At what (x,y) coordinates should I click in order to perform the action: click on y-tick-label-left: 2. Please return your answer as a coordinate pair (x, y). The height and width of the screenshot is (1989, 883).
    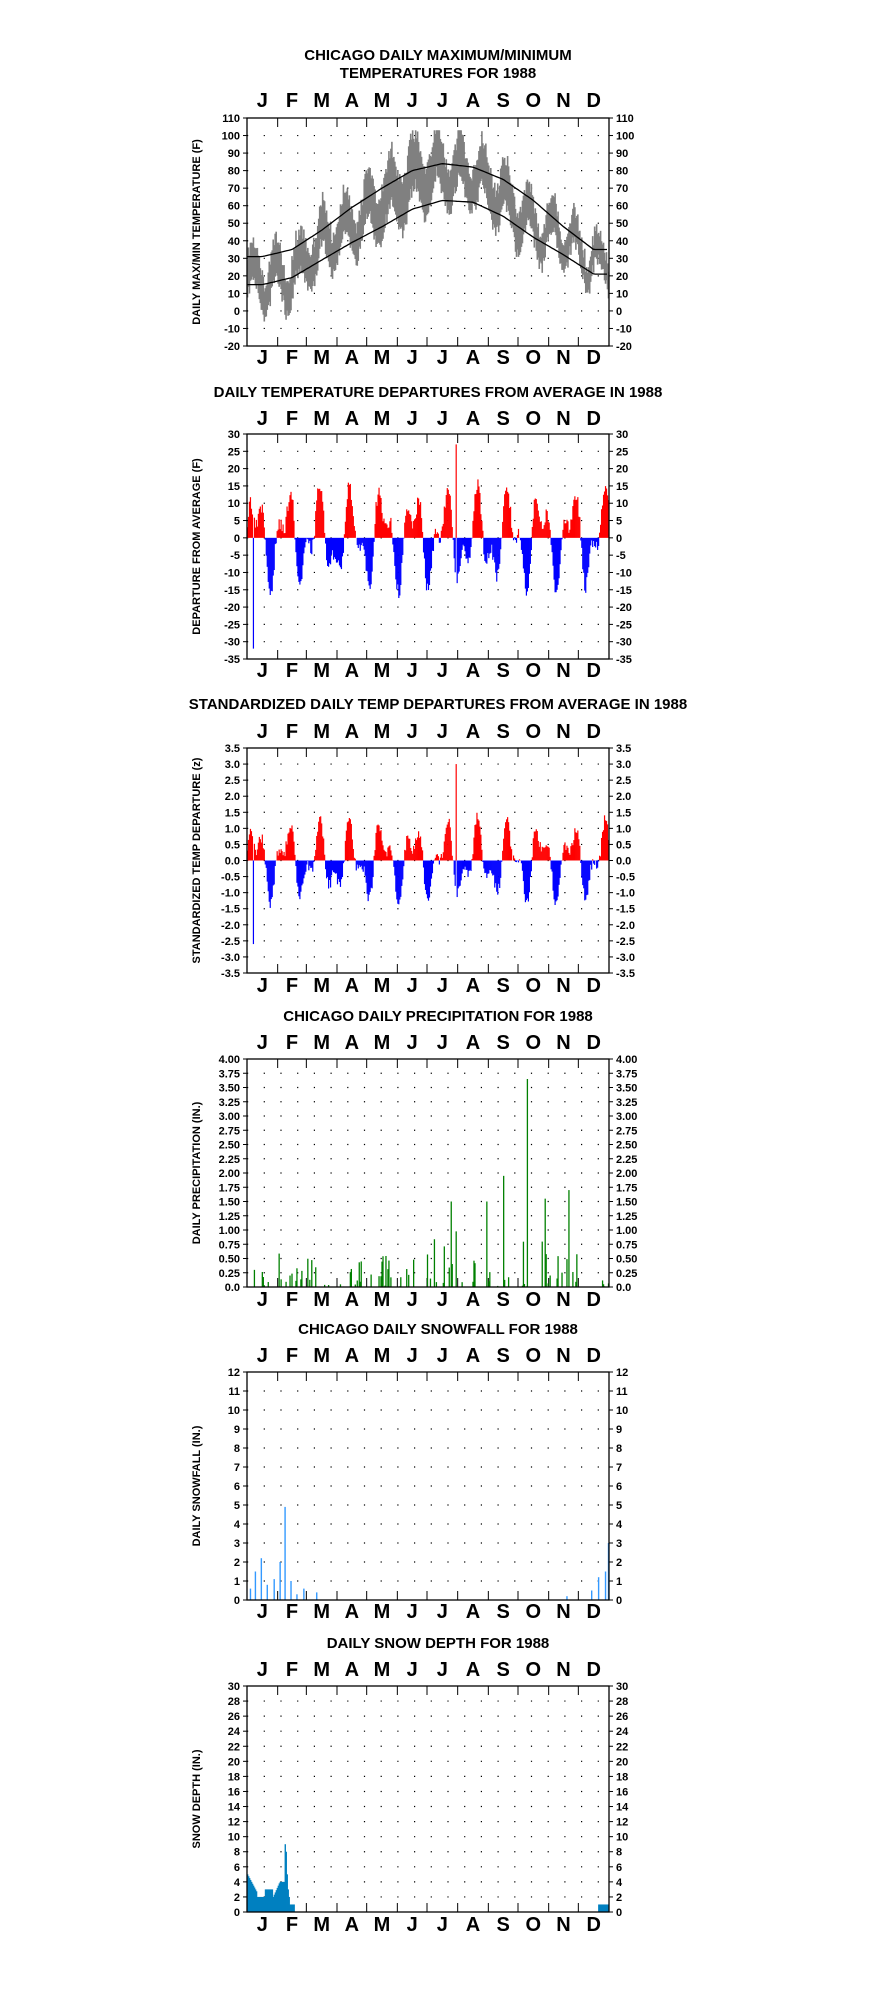
    Looking at the image, I should click on (237, 1563).